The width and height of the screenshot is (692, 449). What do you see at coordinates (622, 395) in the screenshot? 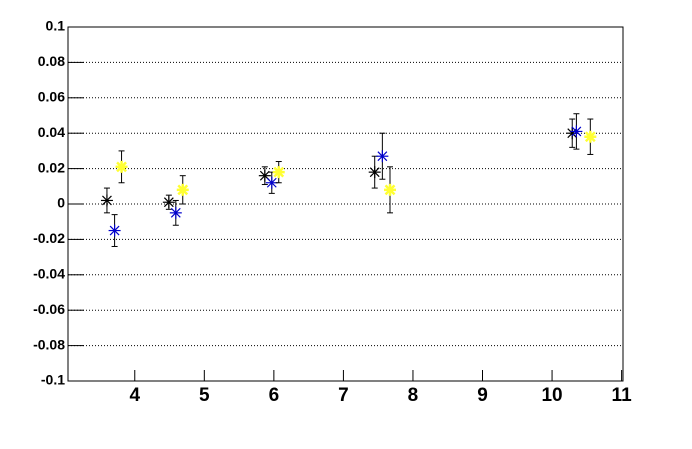
I see `x-tick-label: 11` at bounding box center [622, 395].